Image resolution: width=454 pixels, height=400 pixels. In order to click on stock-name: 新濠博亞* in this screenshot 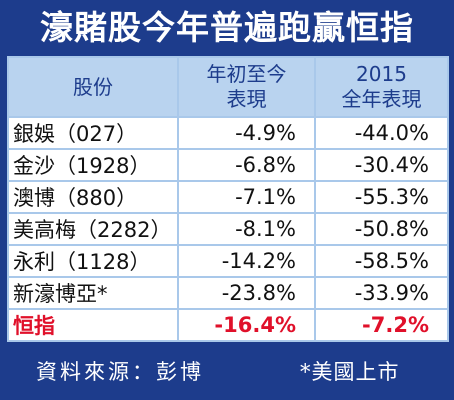, I will do `click(93, 293)`.